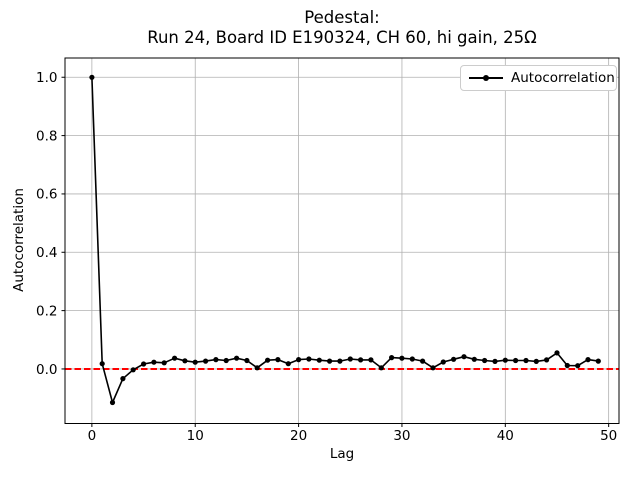 The height and width of the screenshot is (480, 640). Describe the element at coordinates (401, 436) in the screenshot. I see `x-tick-label: 30` at that location.